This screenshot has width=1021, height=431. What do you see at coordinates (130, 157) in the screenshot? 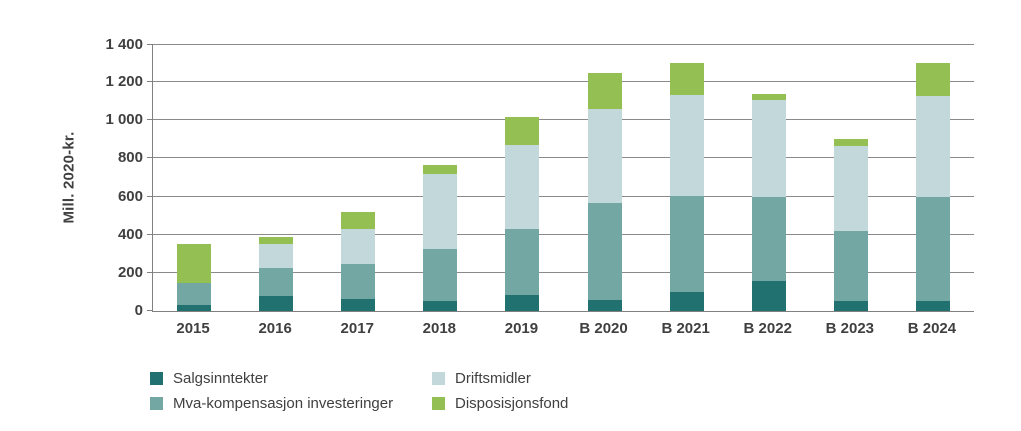
I see `y-tick-label: 800` at bounding box center [130, 157].